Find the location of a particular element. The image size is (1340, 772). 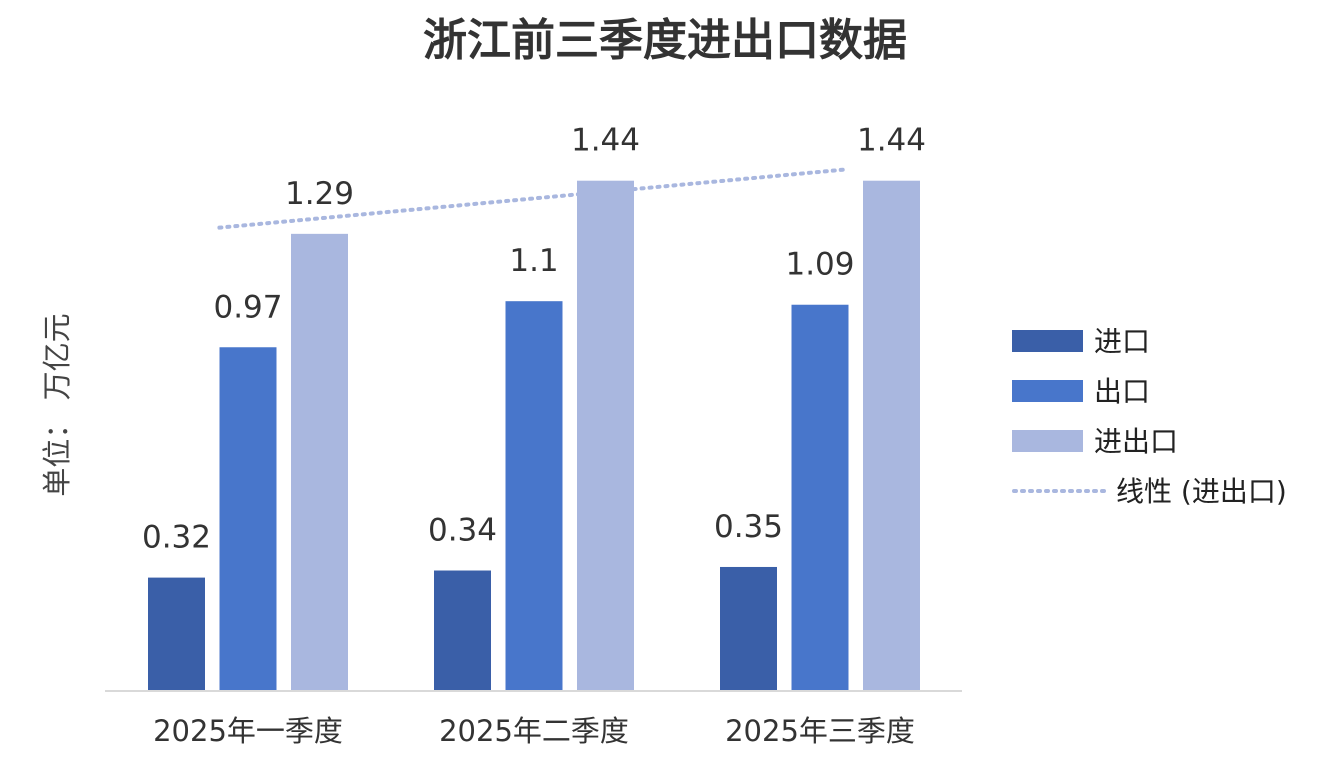

data-label-出口-2025年二季度: 1.1 is located at coordinates (533, 261).